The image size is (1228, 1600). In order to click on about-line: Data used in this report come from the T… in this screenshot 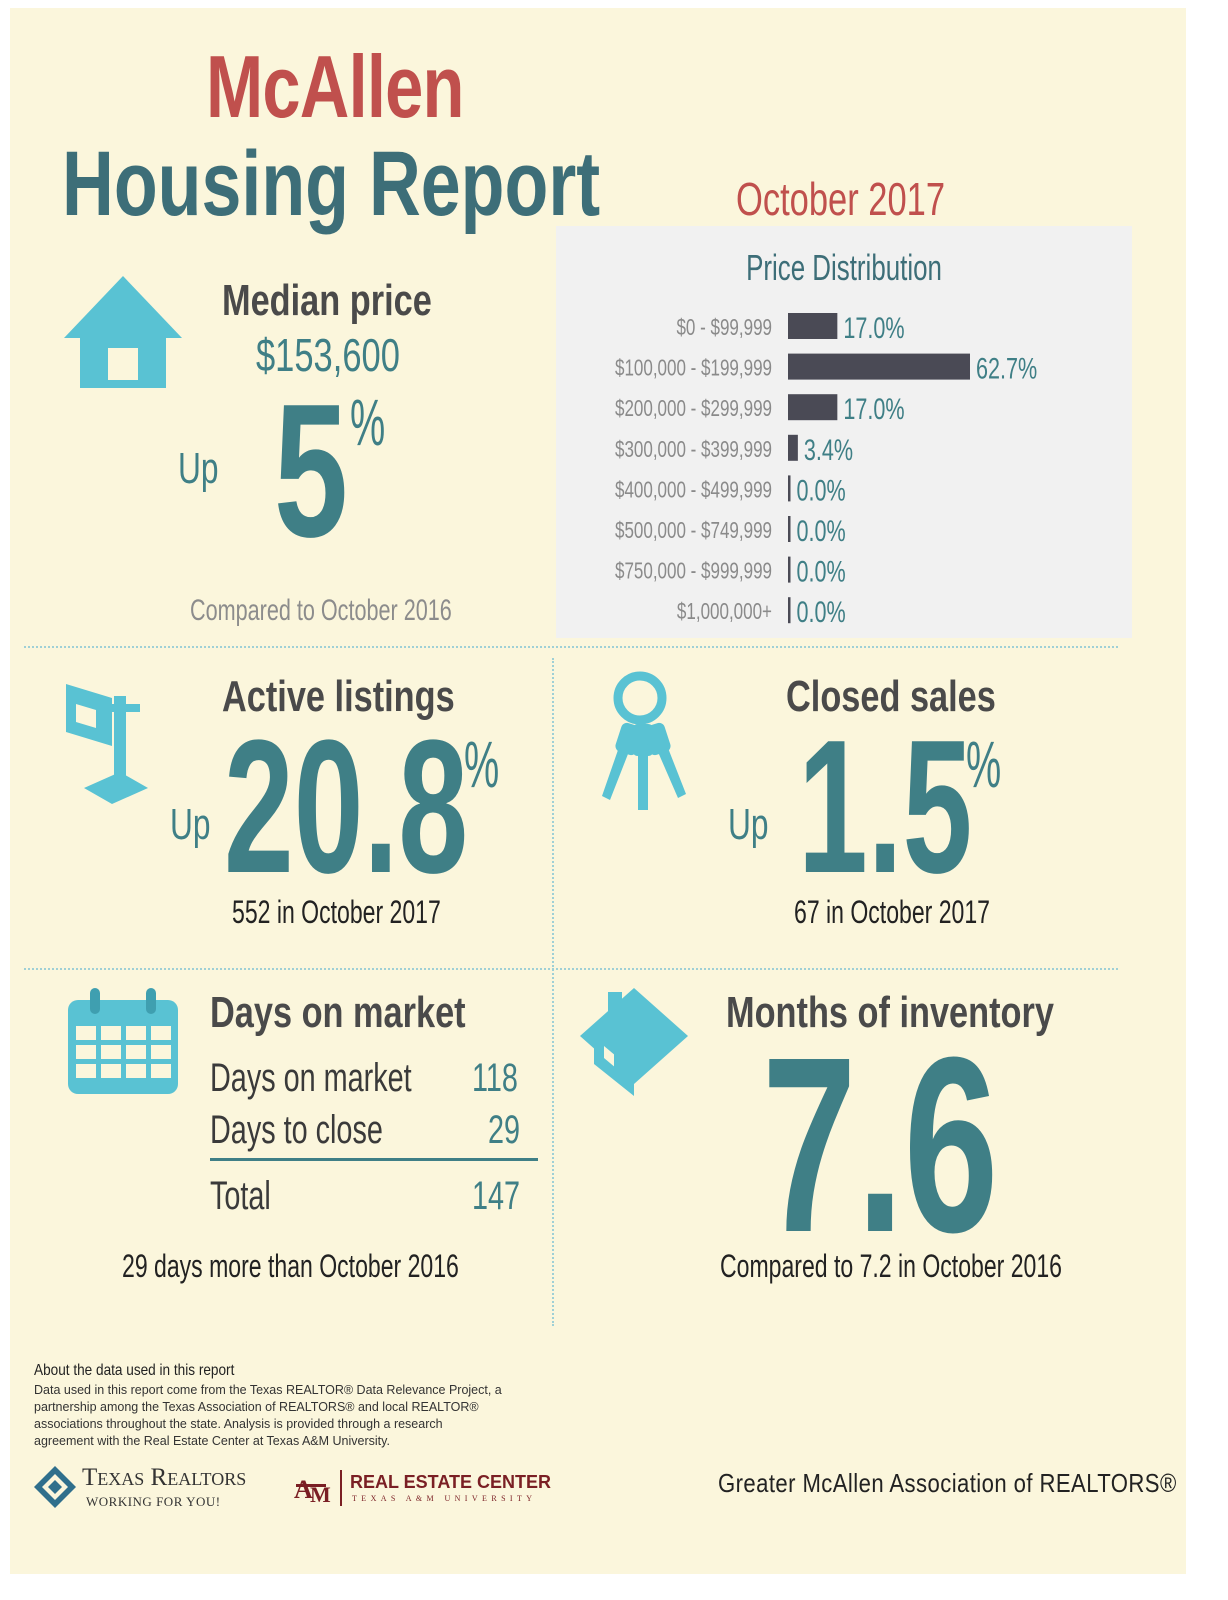, I will do `click(268, 1390)`.